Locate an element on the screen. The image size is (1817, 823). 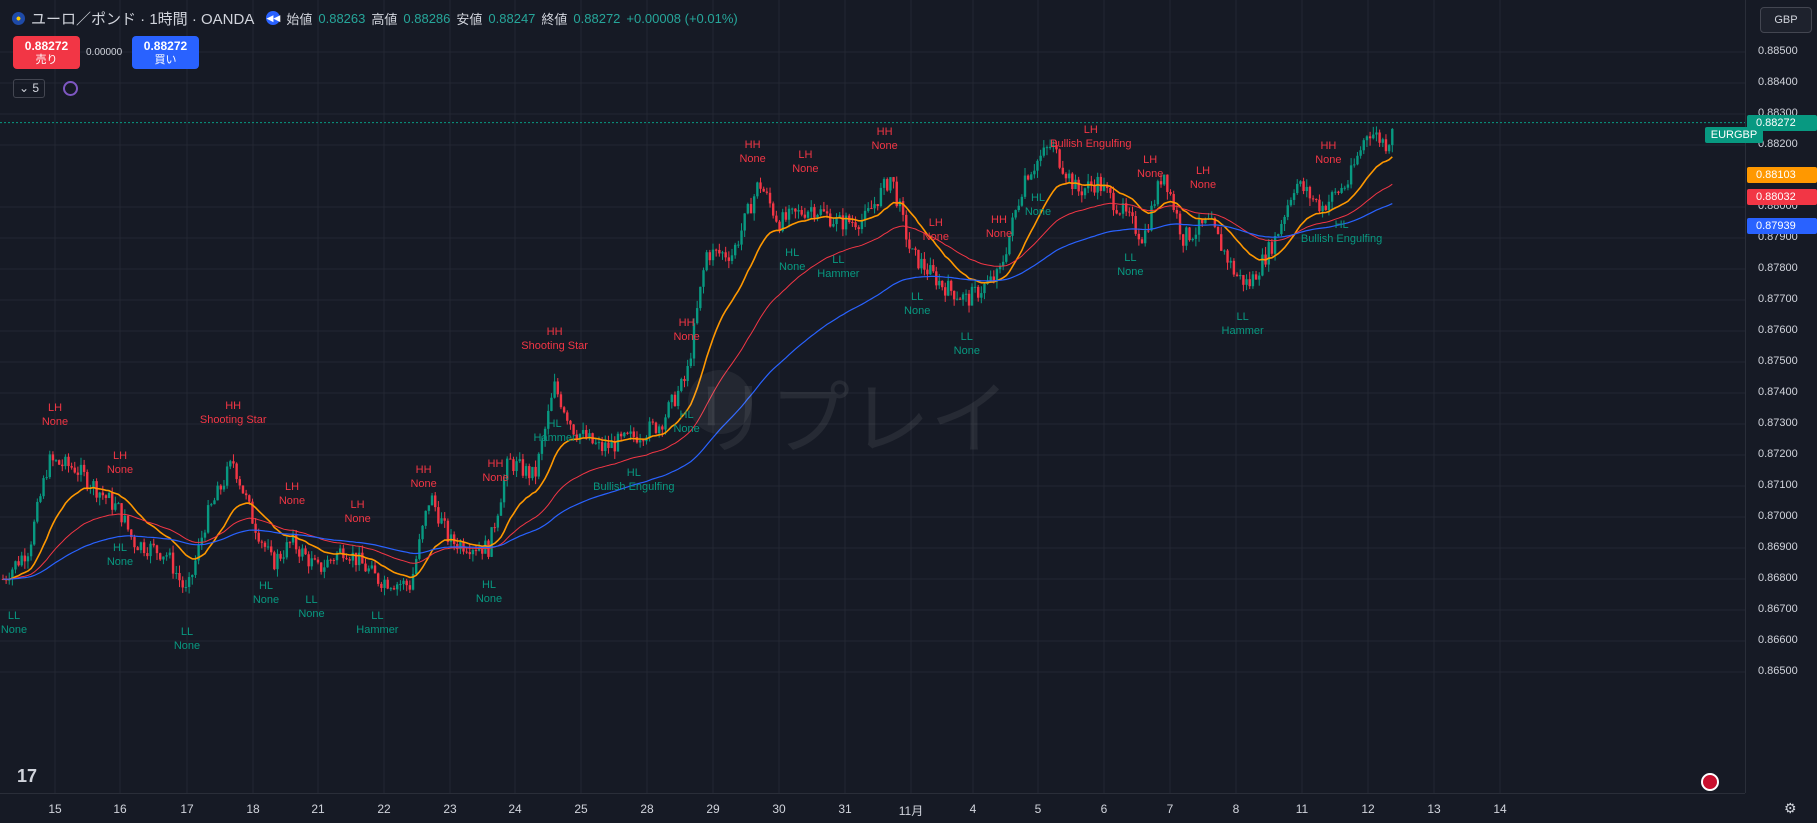
sell-button: 0.88272 売り is located at coordinates (46, 52).